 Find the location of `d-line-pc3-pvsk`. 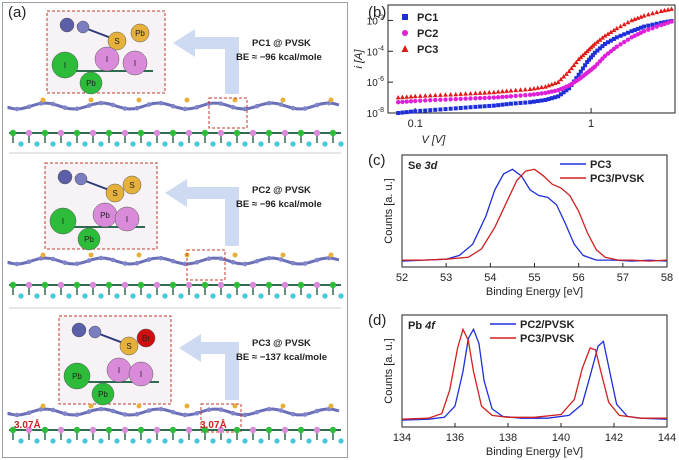

d-line-pc3-pvsk is located at coordinates (534, 373).